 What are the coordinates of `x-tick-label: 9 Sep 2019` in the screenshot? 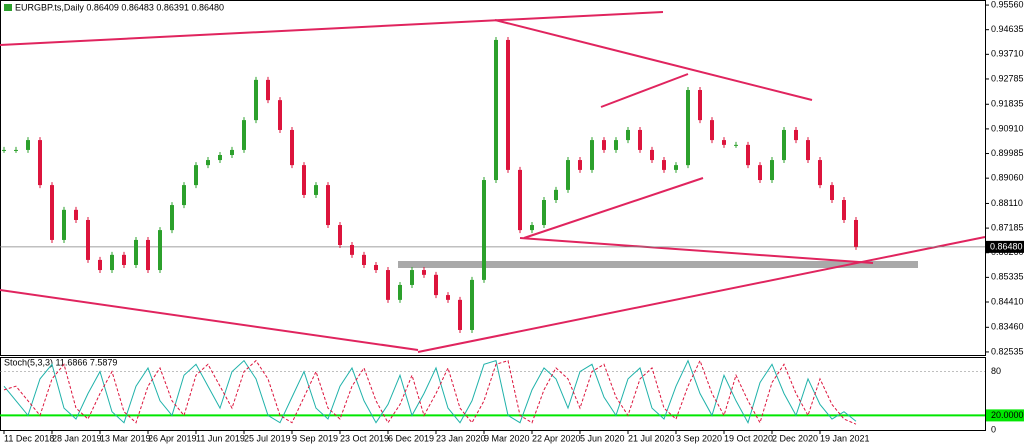 It's located at (315, 438).